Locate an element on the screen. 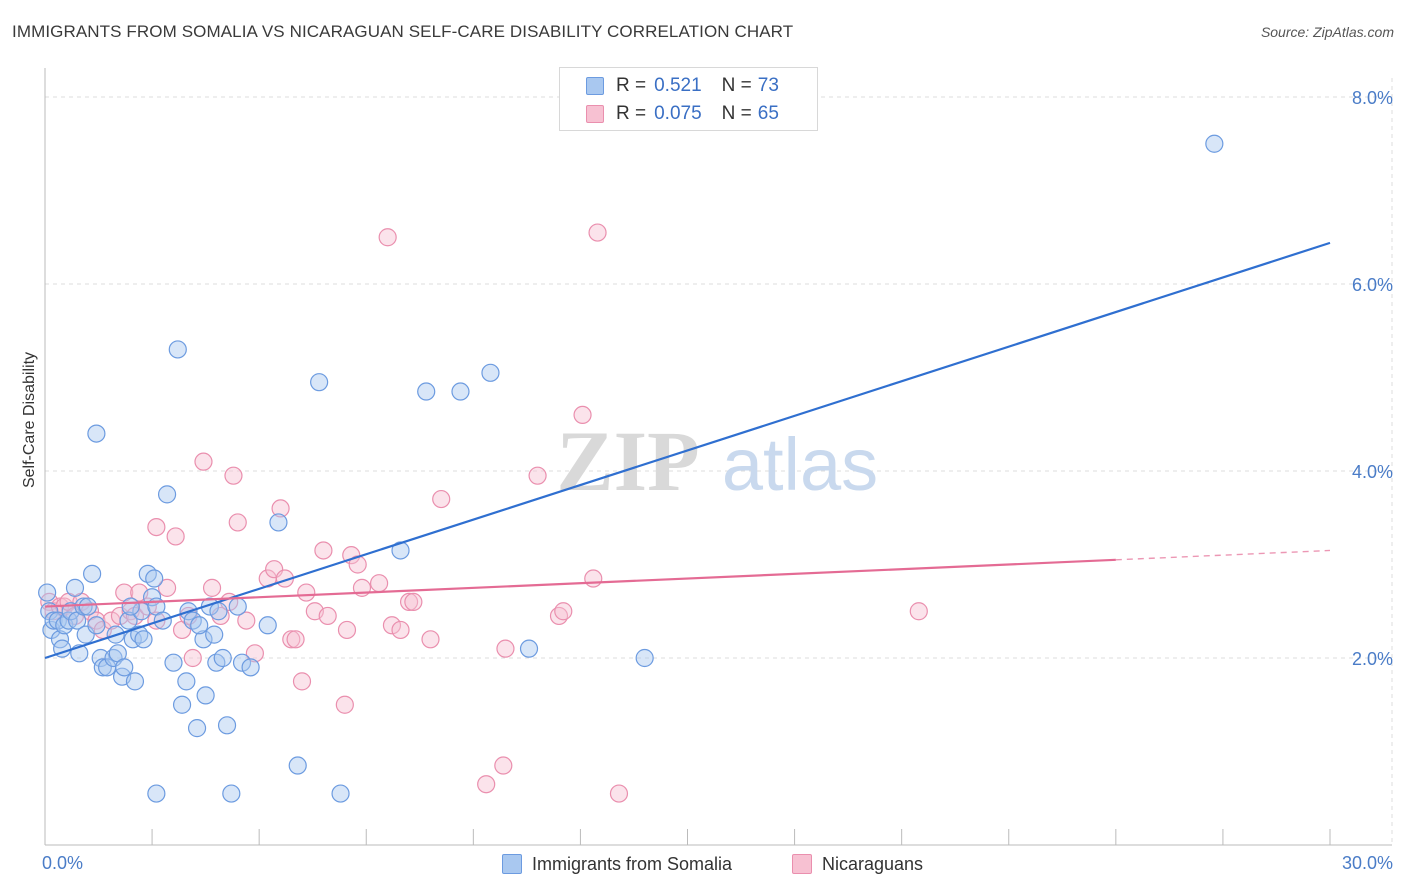  y-axis-label: Self-Care Disability is located at coordinates (29, 420).